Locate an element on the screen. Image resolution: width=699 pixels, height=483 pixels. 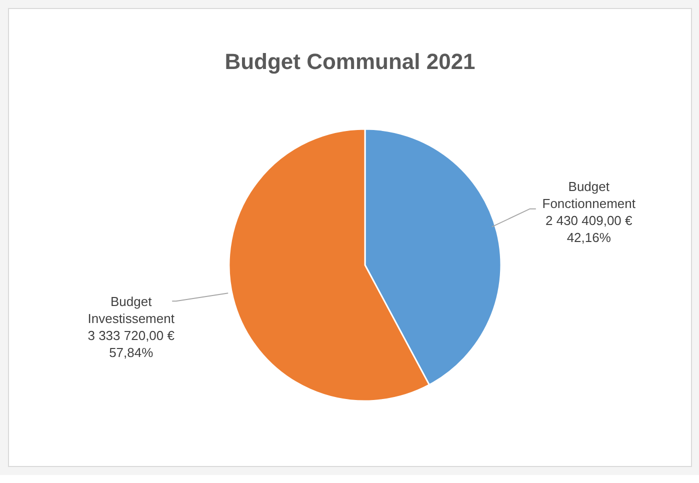
slice-label: Budget Investissement is located at coordinates (131, 310).